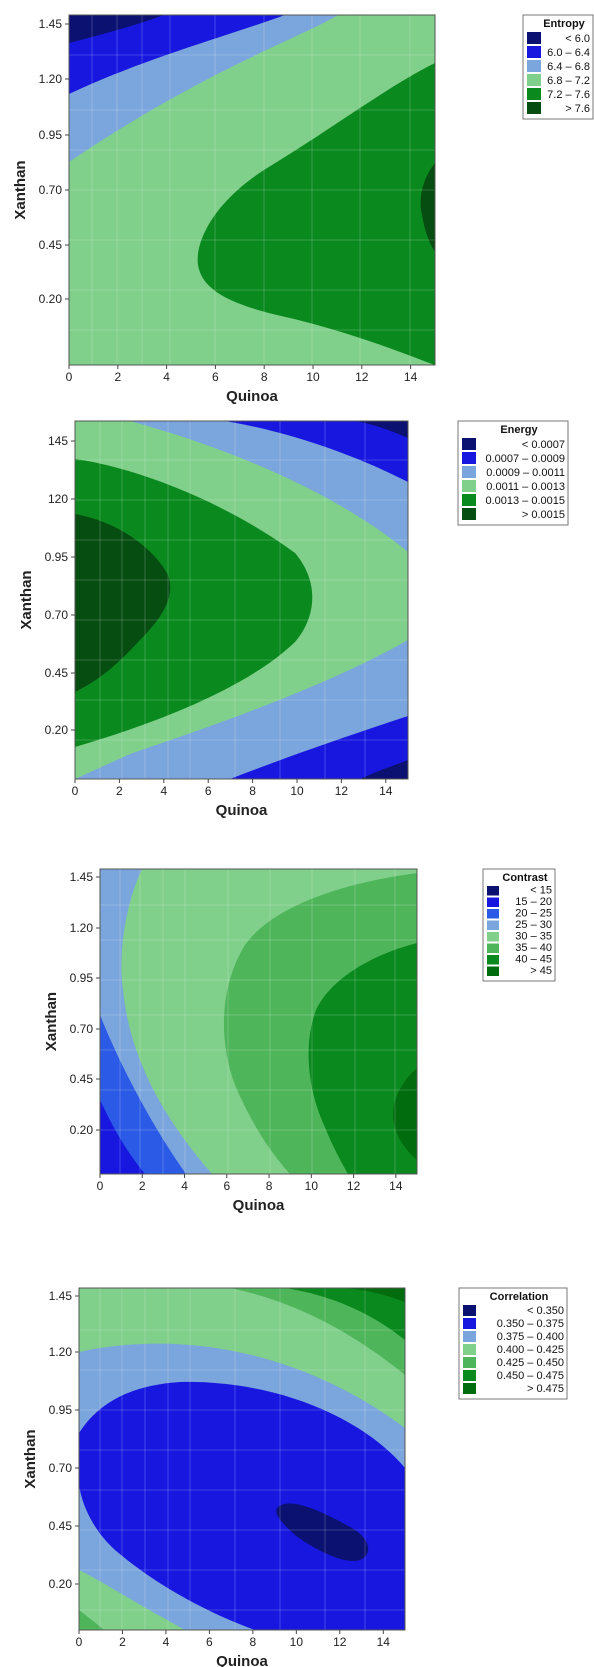 This screenshot has height=1667, width=594. What do you see at coordinates (384, 1642) in the screenshot?
I see `x-tick-label: 14` at bounding box center [384, 1642].